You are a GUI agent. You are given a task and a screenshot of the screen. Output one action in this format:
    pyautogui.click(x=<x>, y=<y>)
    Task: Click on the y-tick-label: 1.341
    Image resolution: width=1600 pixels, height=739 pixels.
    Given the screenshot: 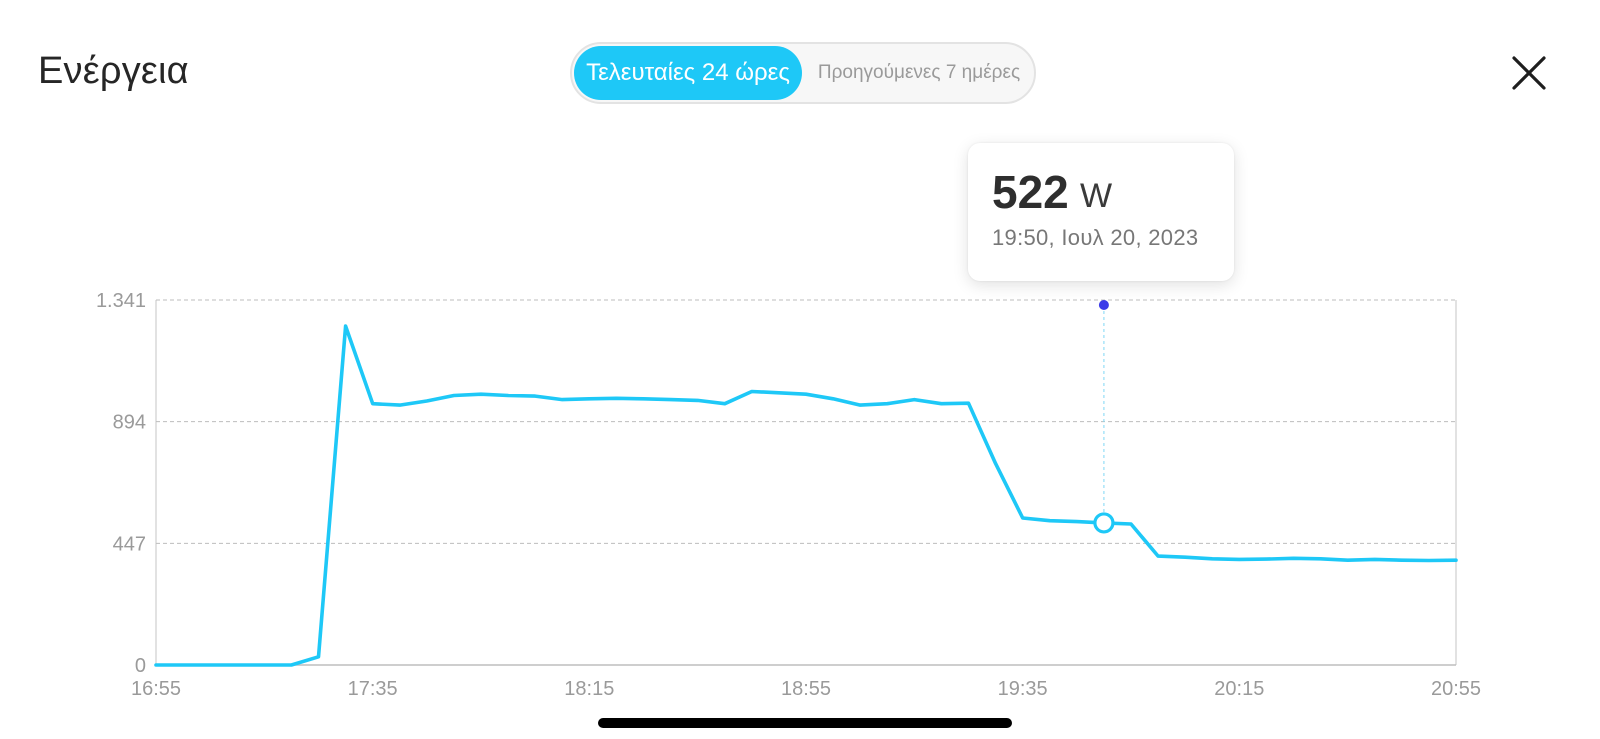 What is the action you would take?
    pyautogui.click(x=121, y=301)
    